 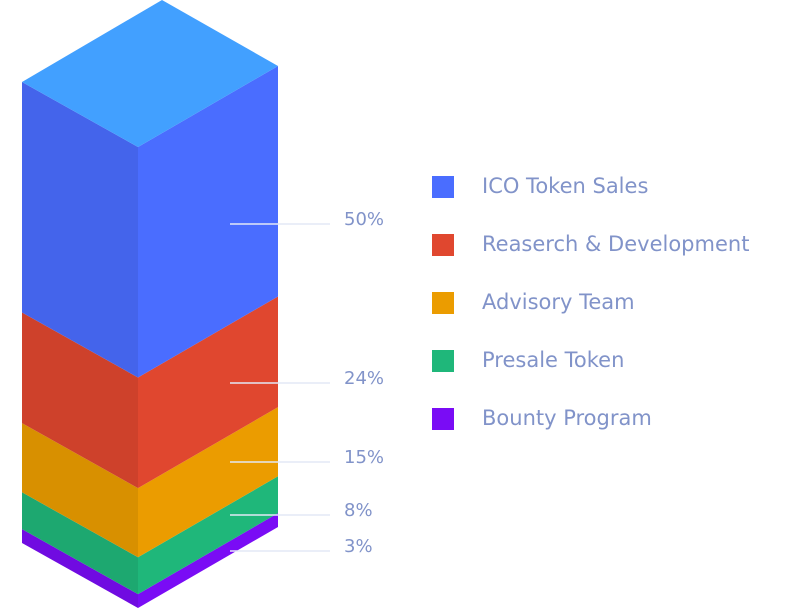 What do you see at coordinates (364, 378) in the screenshot?
I see `value-label: 24%` at bounding box center [364, 378].